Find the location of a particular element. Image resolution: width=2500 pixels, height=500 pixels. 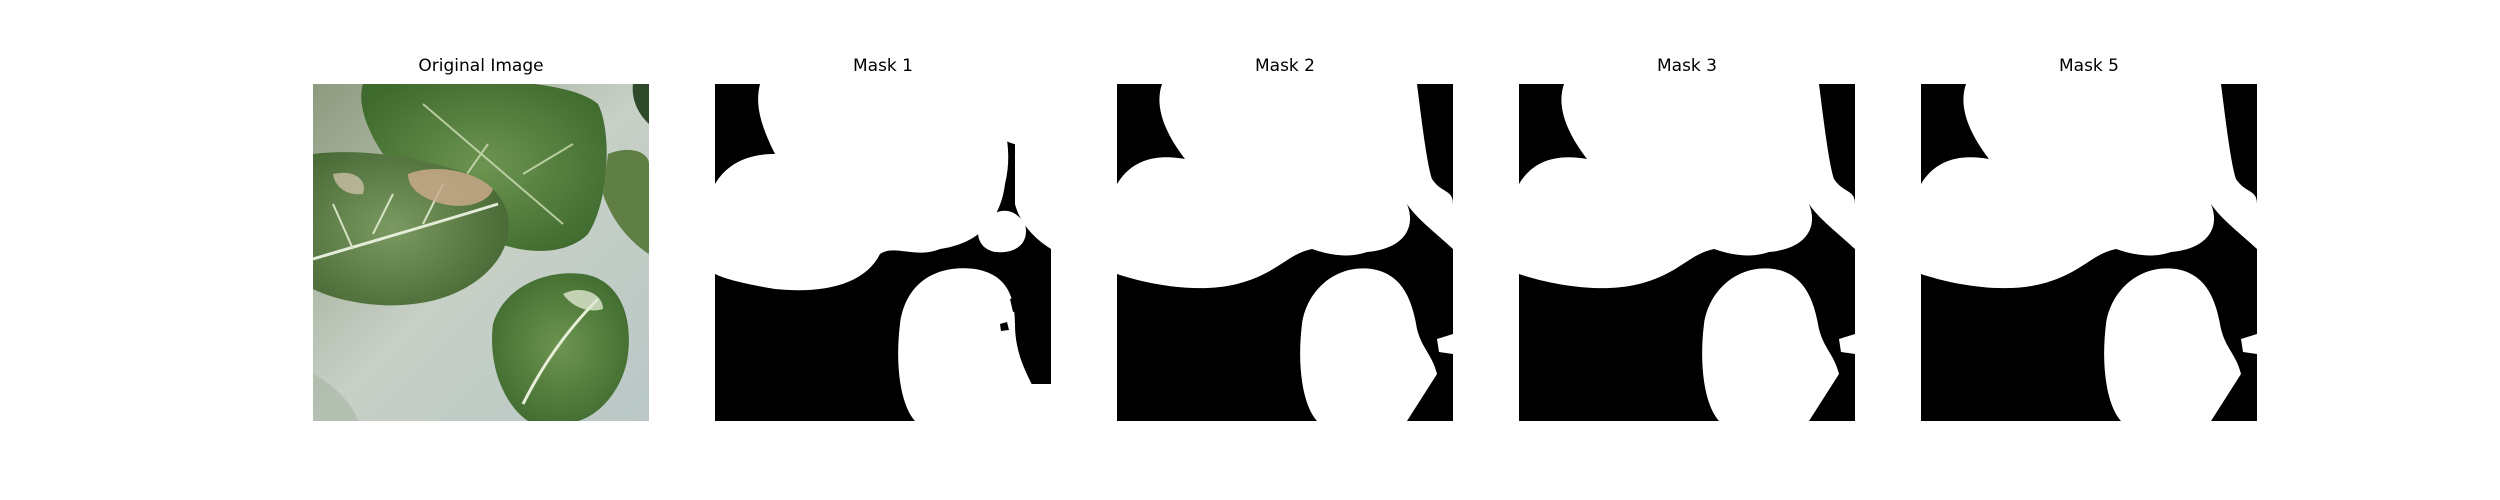

original-image is located at coordinates (481, 252).